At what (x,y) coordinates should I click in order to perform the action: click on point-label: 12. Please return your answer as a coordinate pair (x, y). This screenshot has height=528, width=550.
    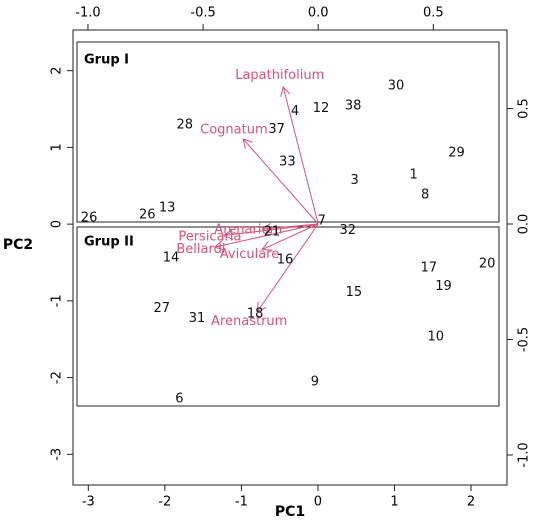
    Looking at the image, I should click on (321, 108).